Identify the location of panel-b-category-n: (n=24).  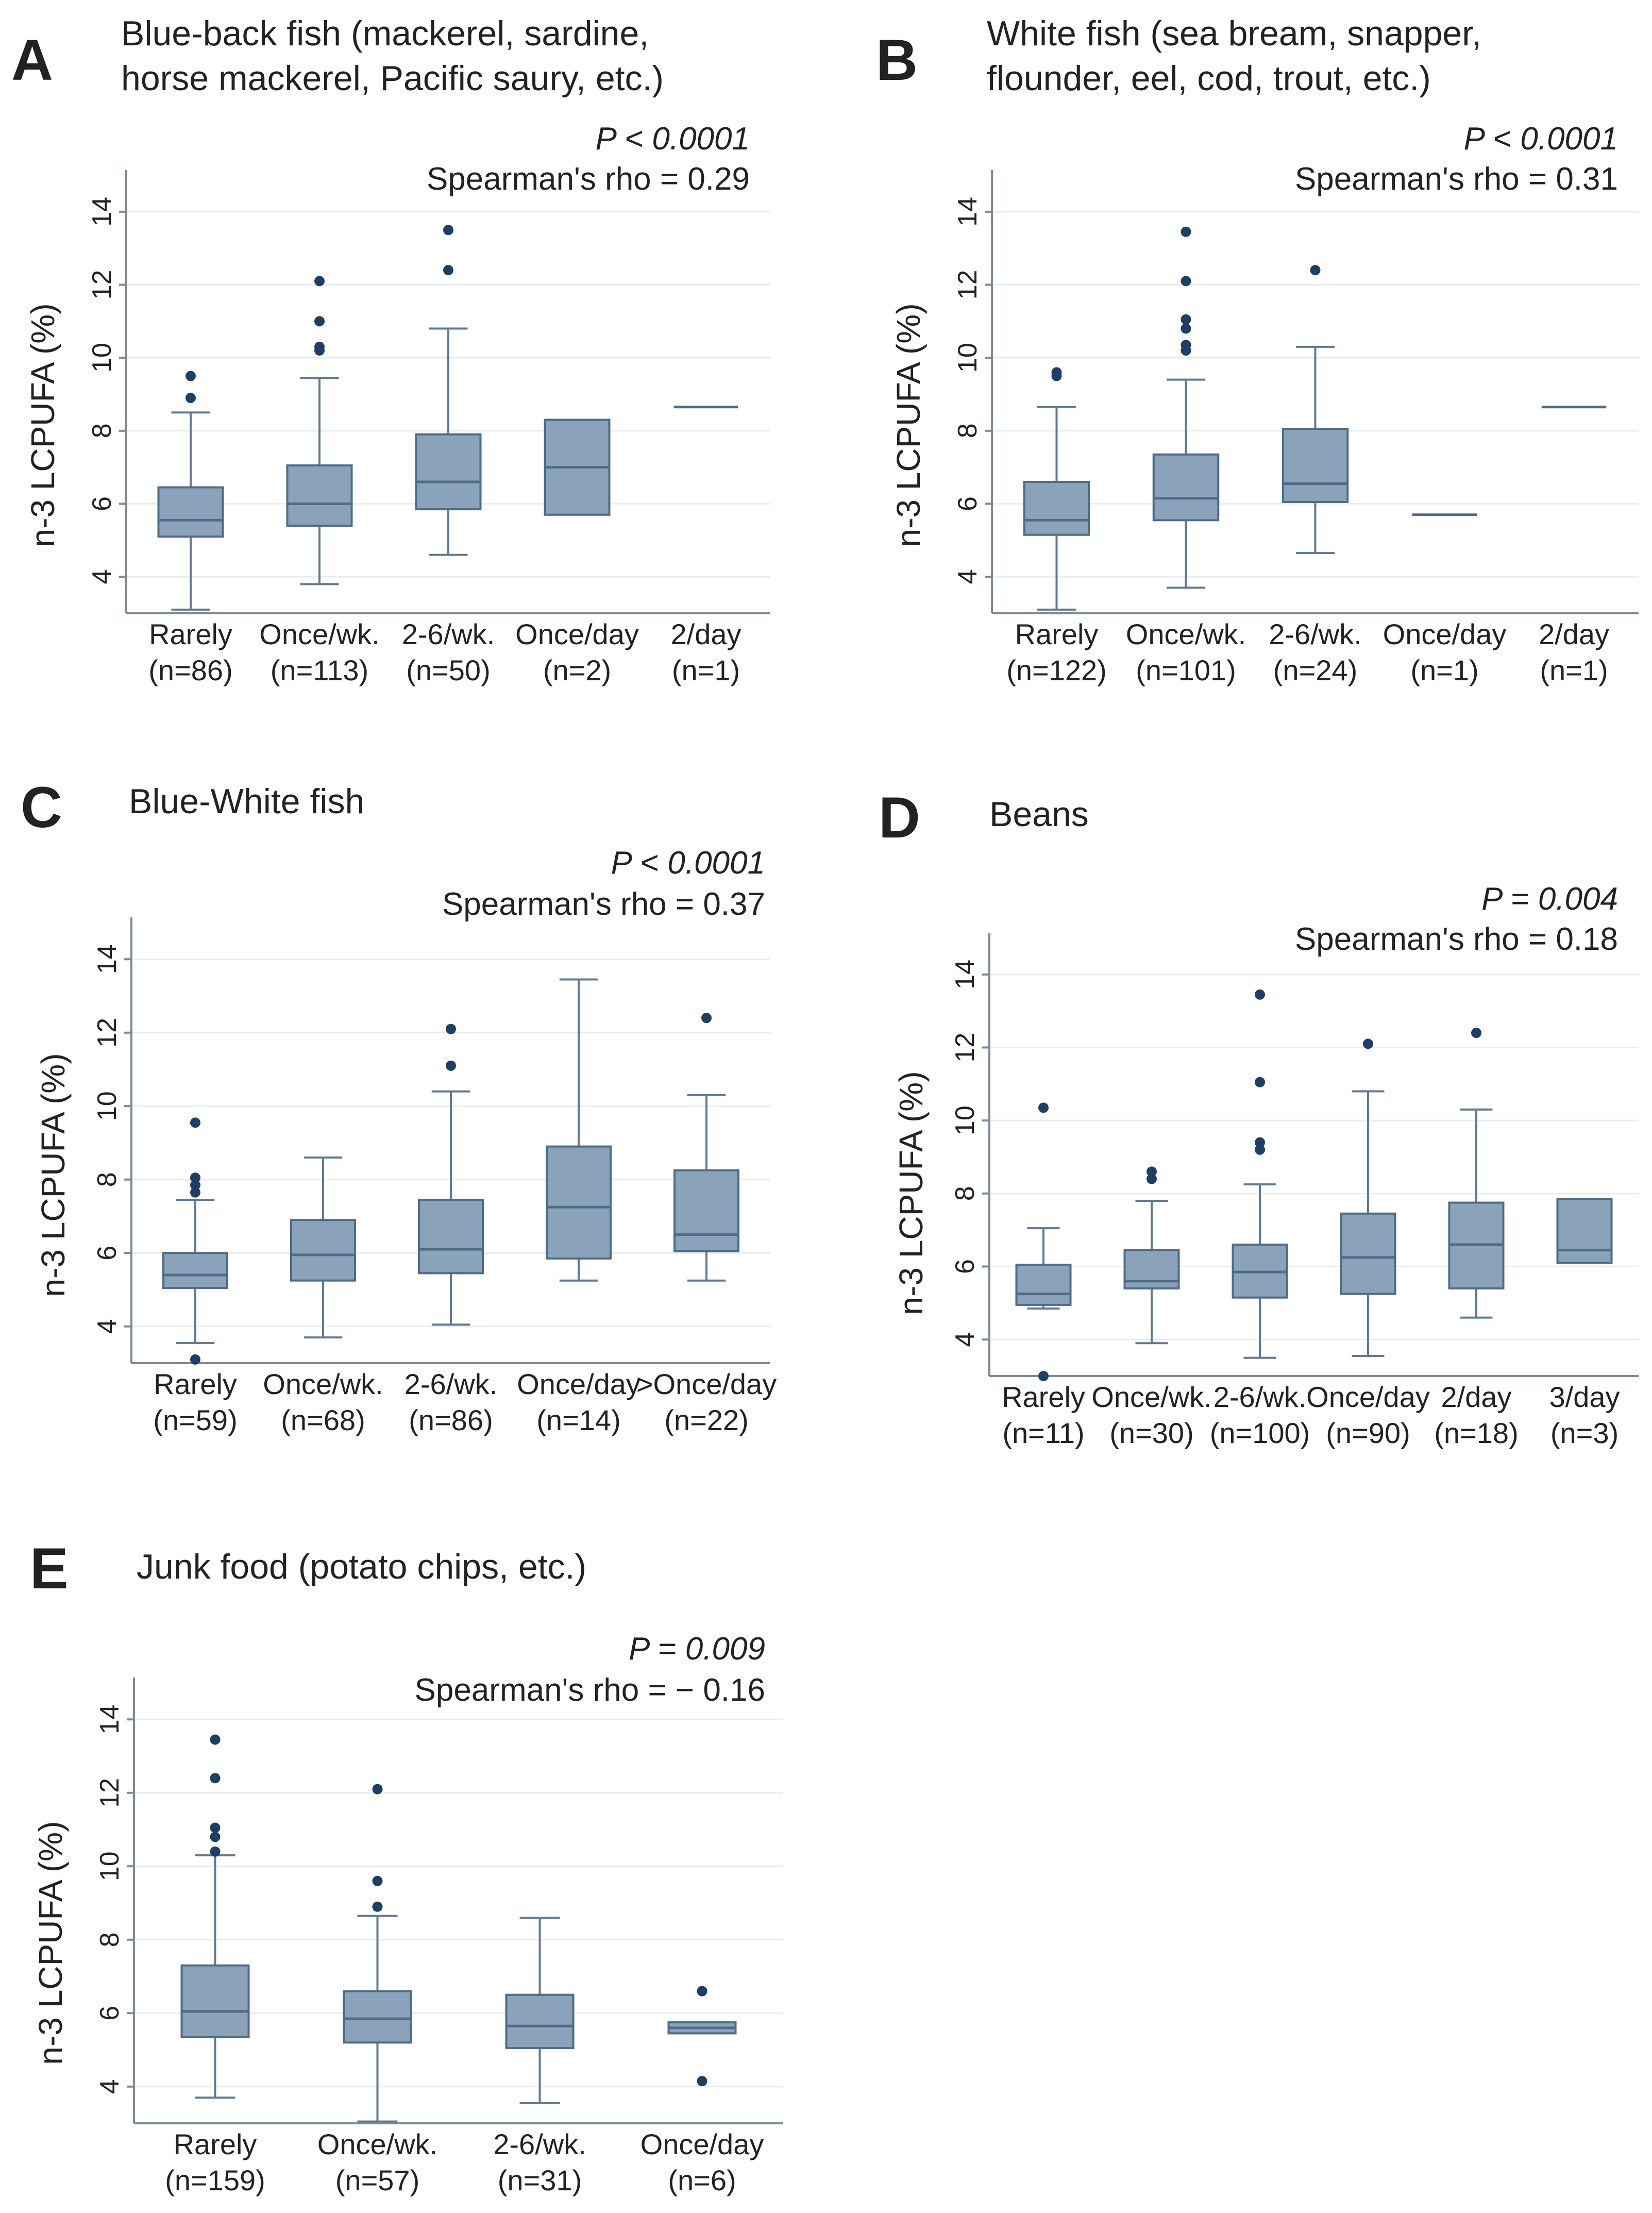
(1315, 670).